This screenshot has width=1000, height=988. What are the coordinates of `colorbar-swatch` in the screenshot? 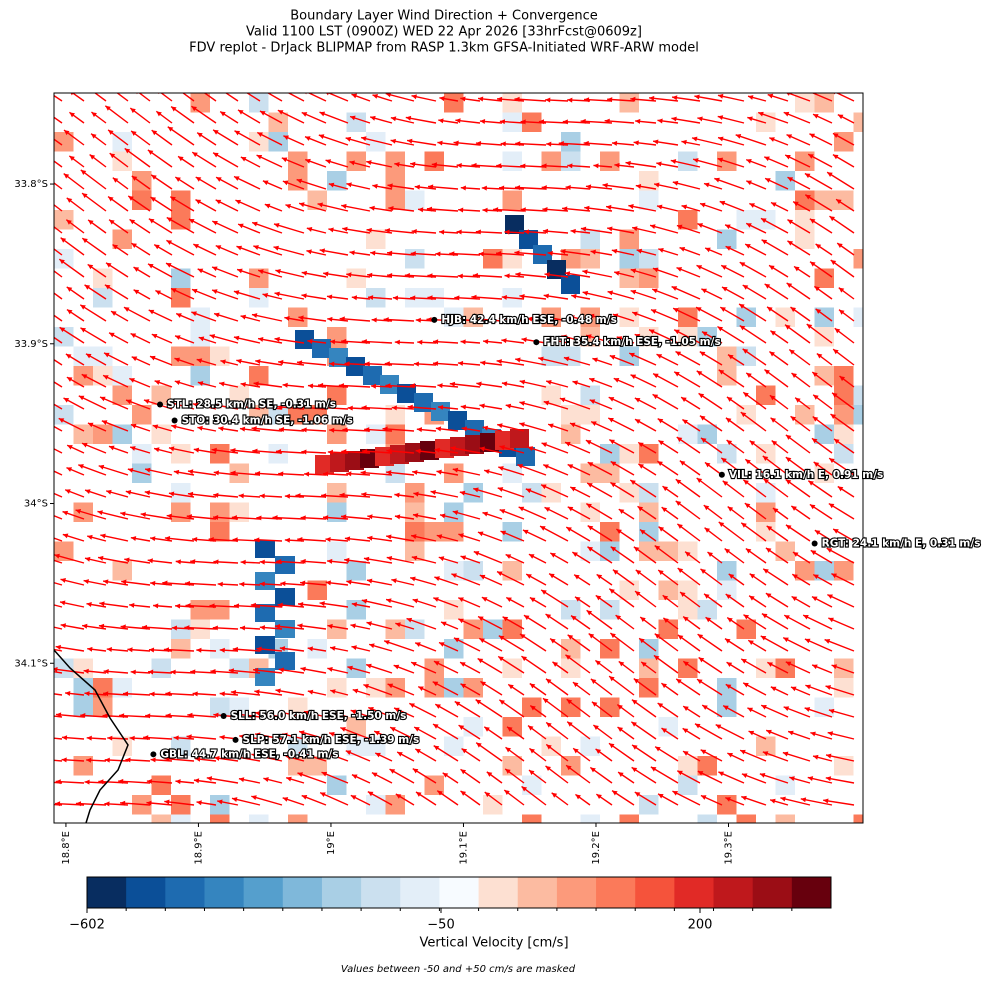 It's located at (381, 892).